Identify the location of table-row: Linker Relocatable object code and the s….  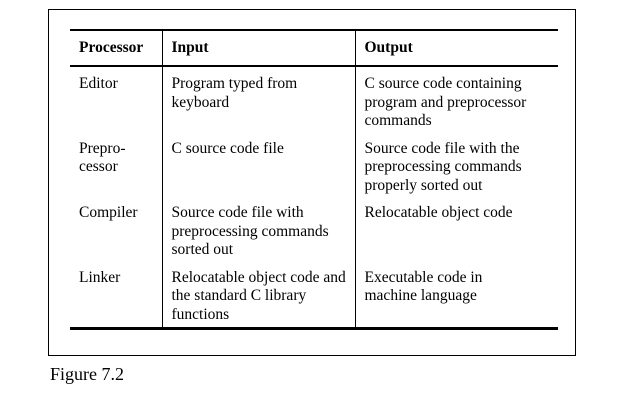
(314, 299).